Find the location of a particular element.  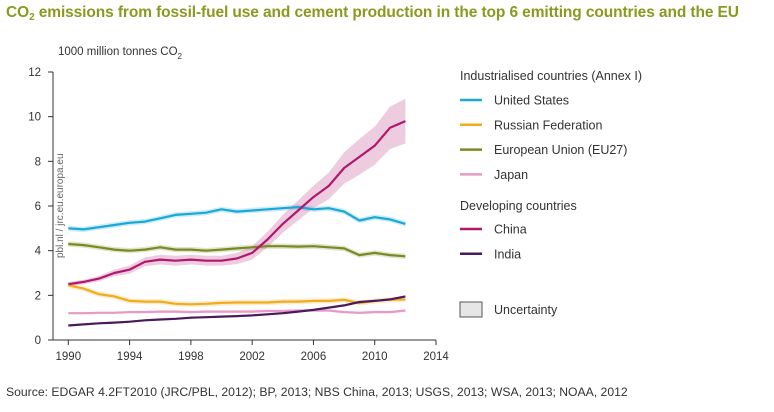

legend-group-developing: Developing countries is located at coordinates (518, 206).